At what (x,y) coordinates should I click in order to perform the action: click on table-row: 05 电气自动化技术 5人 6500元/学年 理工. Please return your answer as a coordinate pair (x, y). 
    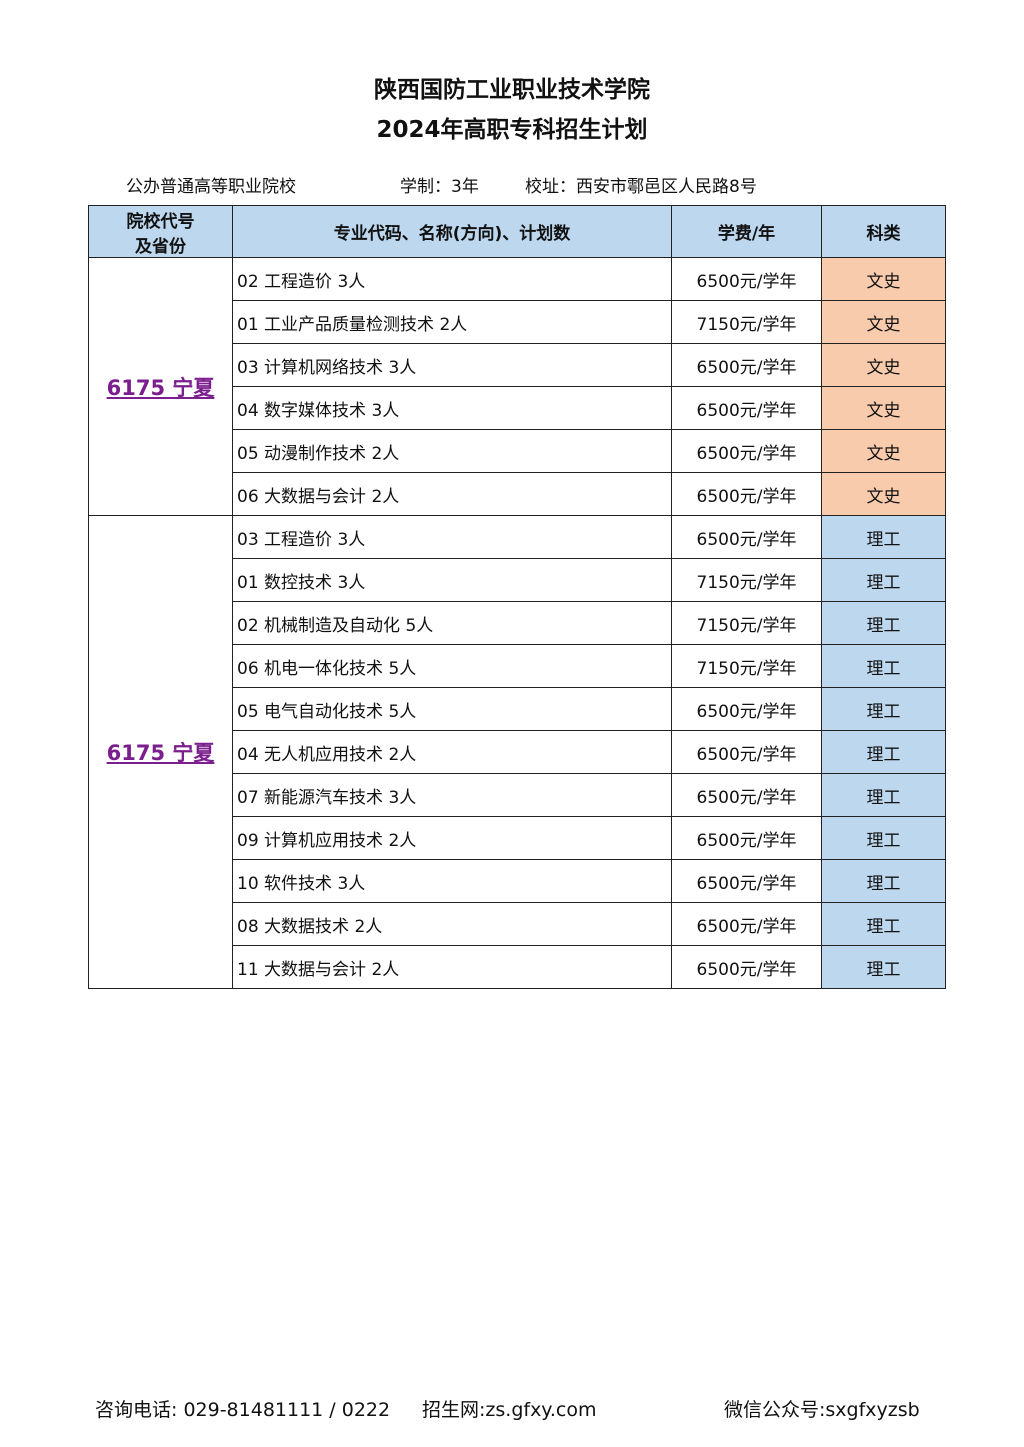
    Looking at the image, I should click on (517, 709).